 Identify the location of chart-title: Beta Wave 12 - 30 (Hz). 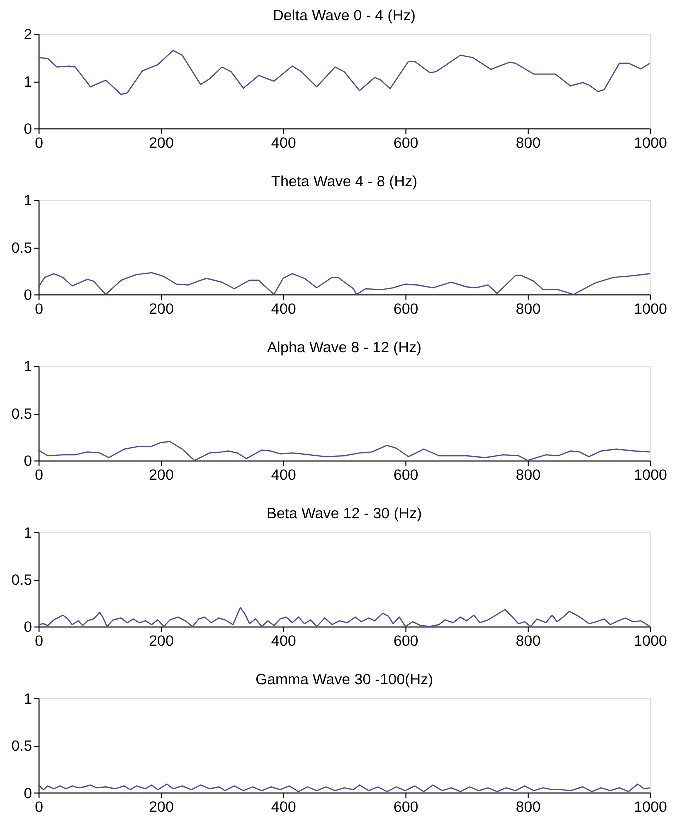
(344, 514).